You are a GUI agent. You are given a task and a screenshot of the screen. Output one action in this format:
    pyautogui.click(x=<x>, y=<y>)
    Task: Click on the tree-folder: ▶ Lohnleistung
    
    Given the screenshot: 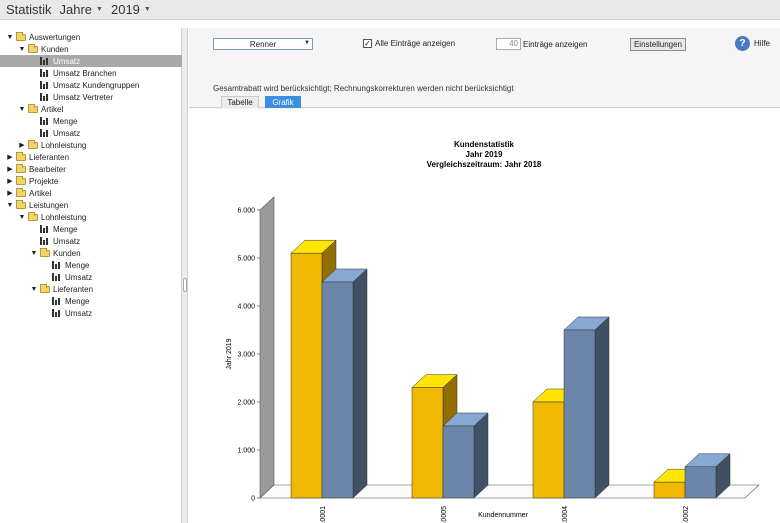 What is the action you would take?
    pyautogui.click(x=91, y=145)
    